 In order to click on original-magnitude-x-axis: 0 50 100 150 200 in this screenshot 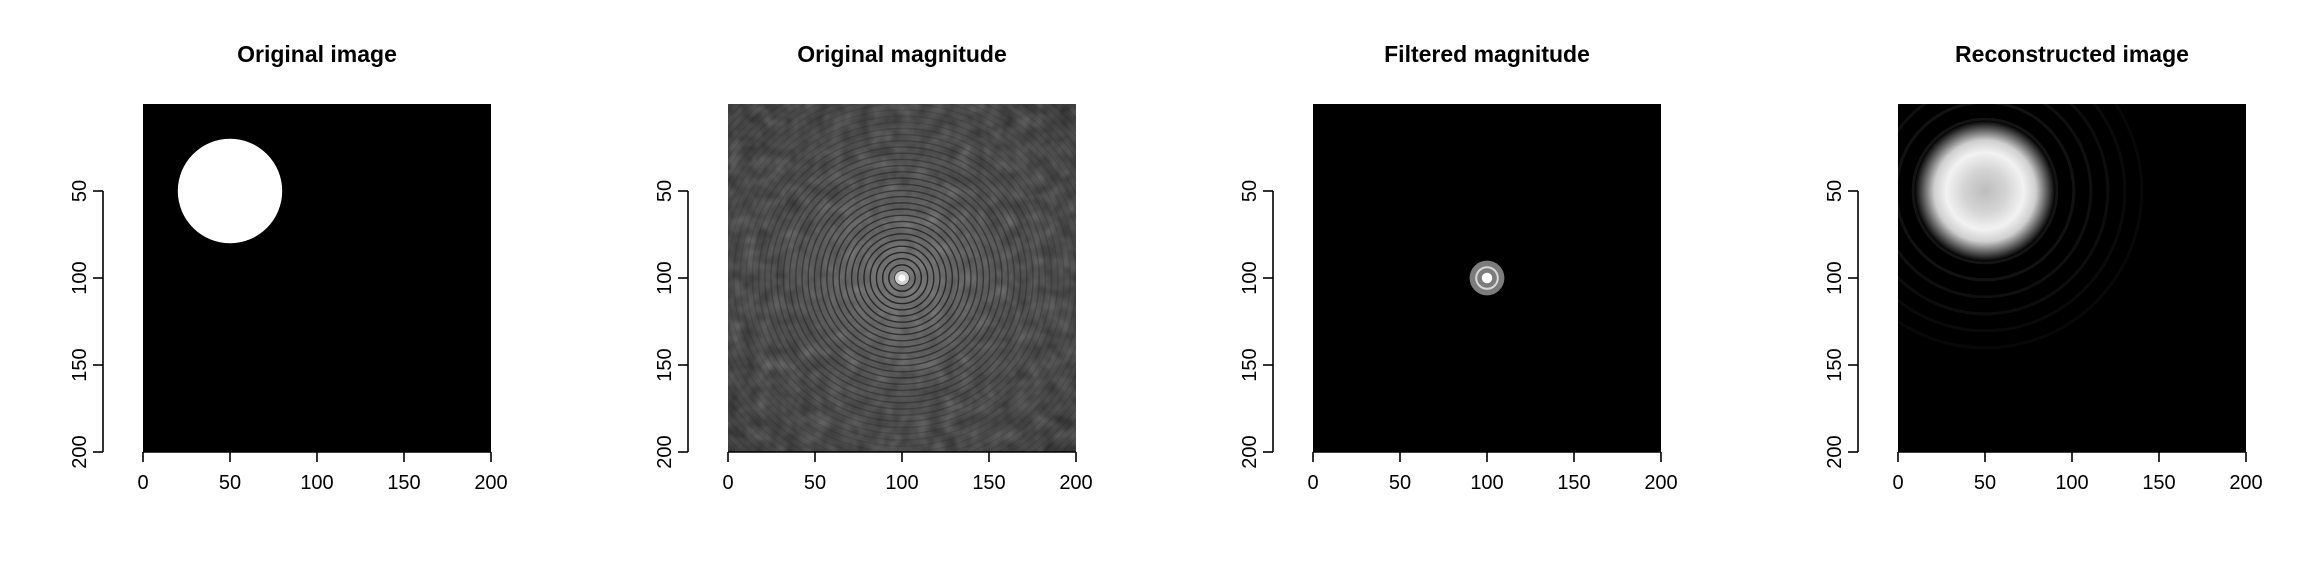, I will do `click(907, 472)`.